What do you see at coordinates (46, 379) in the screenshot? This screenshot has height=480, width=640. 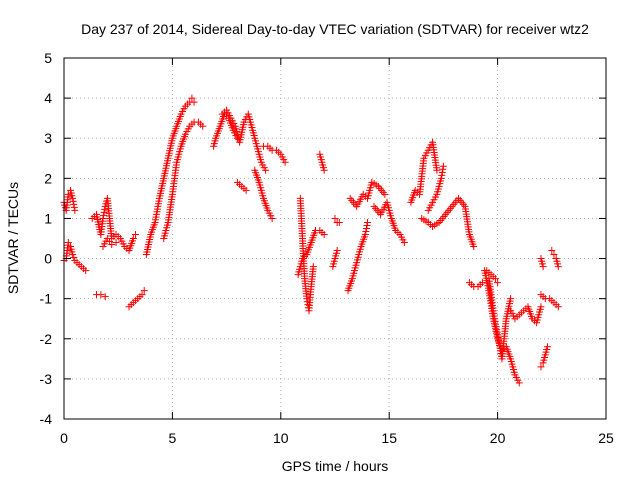 I see `y-tick-label: -3` at bounding box center [46, 379].